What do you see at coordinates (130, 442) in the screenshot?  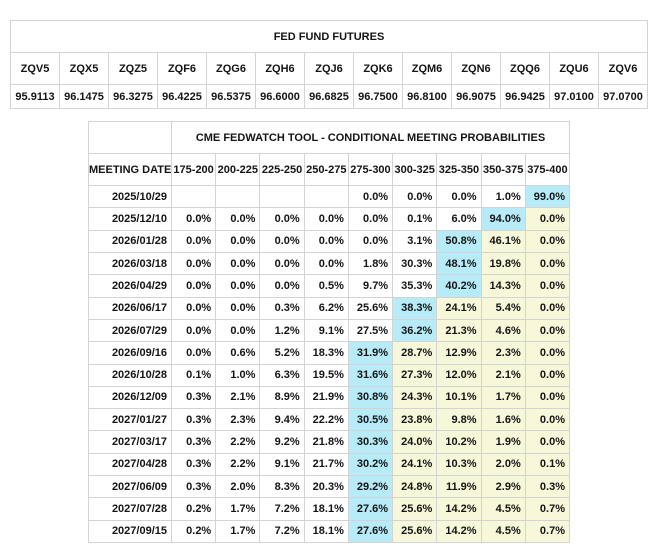 I see `meeting-date-cell: 2027/03/17` at bounding box center [130, 442].